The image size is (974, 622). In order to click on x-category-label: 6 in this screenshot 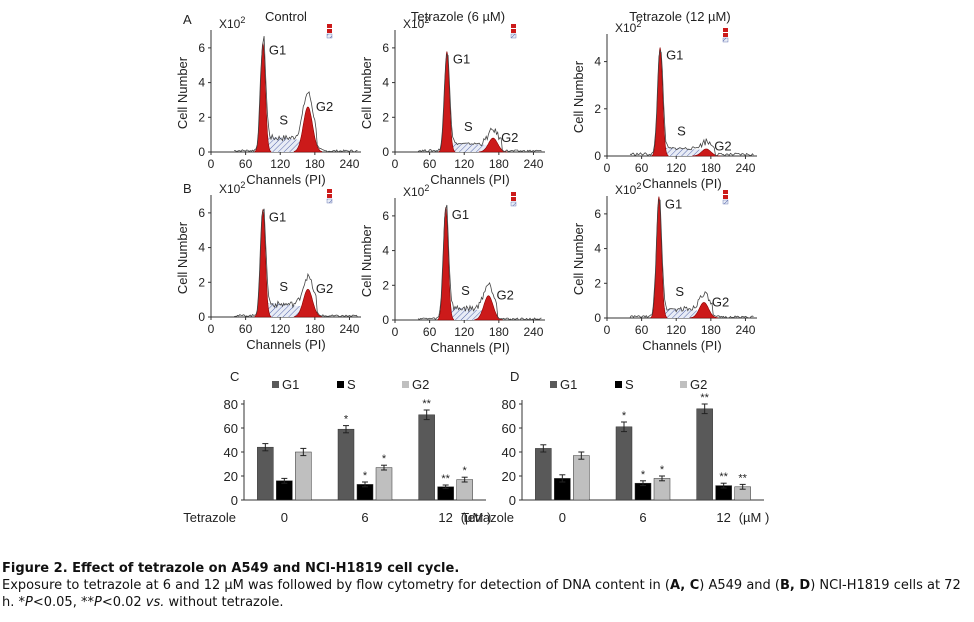, I will do `click(364, 517)`.